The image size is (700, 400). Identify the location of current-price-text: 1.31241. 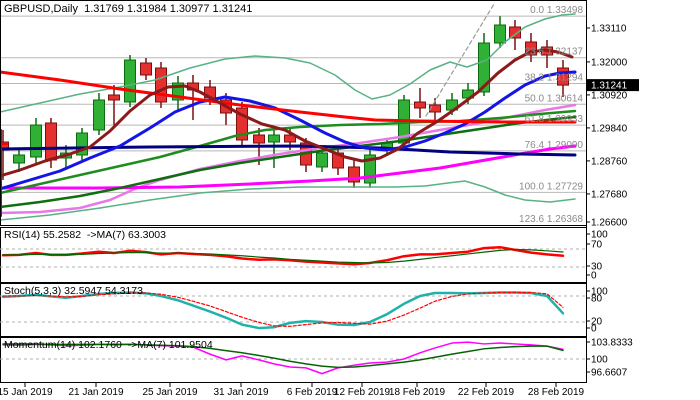
(609, 86).